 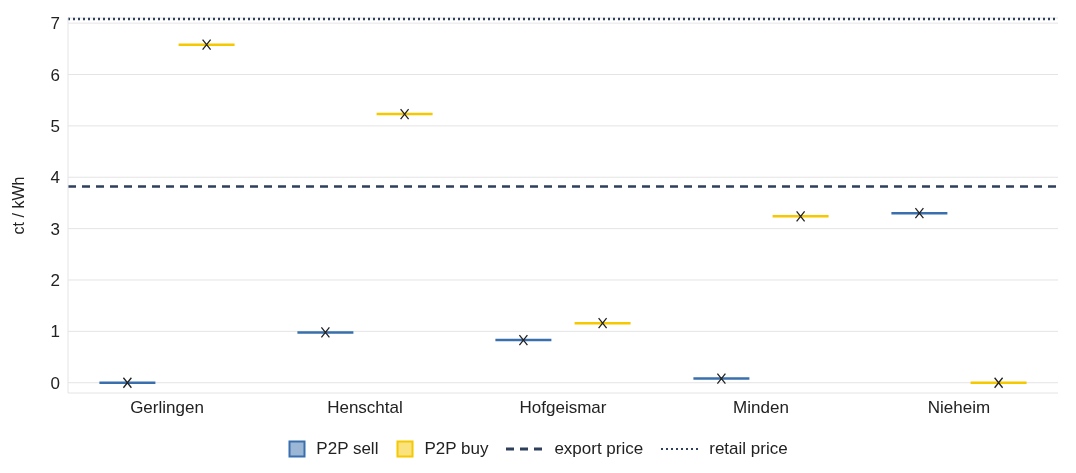 I want to click on x-tick-label: Gerlingen, so click(x=167, y=408).